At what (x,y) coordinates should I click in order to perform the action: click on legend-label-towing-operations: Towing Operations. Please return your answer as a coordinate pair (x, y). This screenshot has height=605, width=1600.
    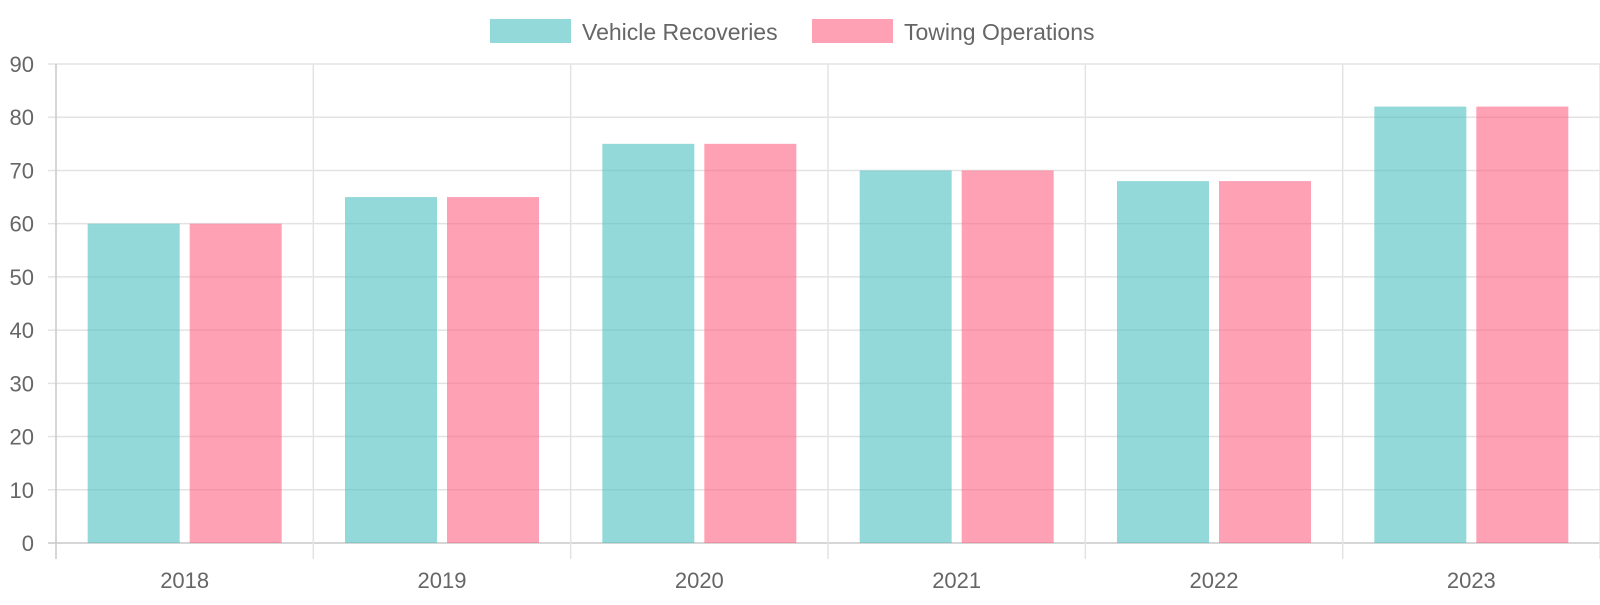
    Looking at the image, I should click on (999, 32).